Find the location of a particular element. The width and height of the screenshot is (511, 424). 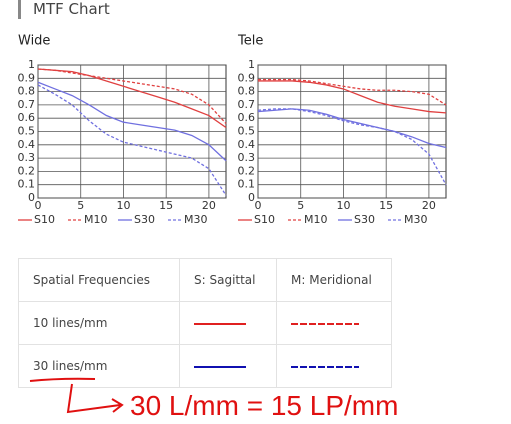

table-cell: 30 lines/mm is located at coordinates (99, 366).